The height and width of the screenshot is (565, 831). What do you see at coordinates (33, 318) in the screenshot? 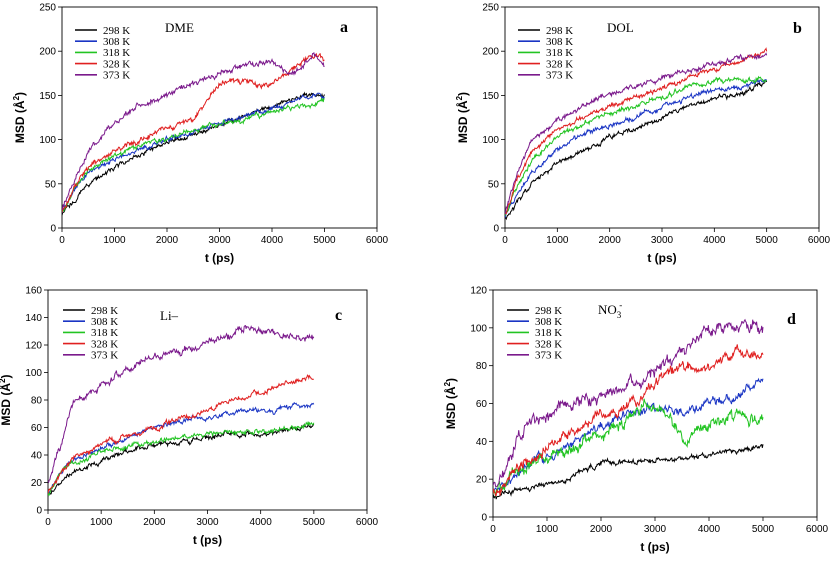
I see `y-tick-label: 140` at bounding box center [33, 318].